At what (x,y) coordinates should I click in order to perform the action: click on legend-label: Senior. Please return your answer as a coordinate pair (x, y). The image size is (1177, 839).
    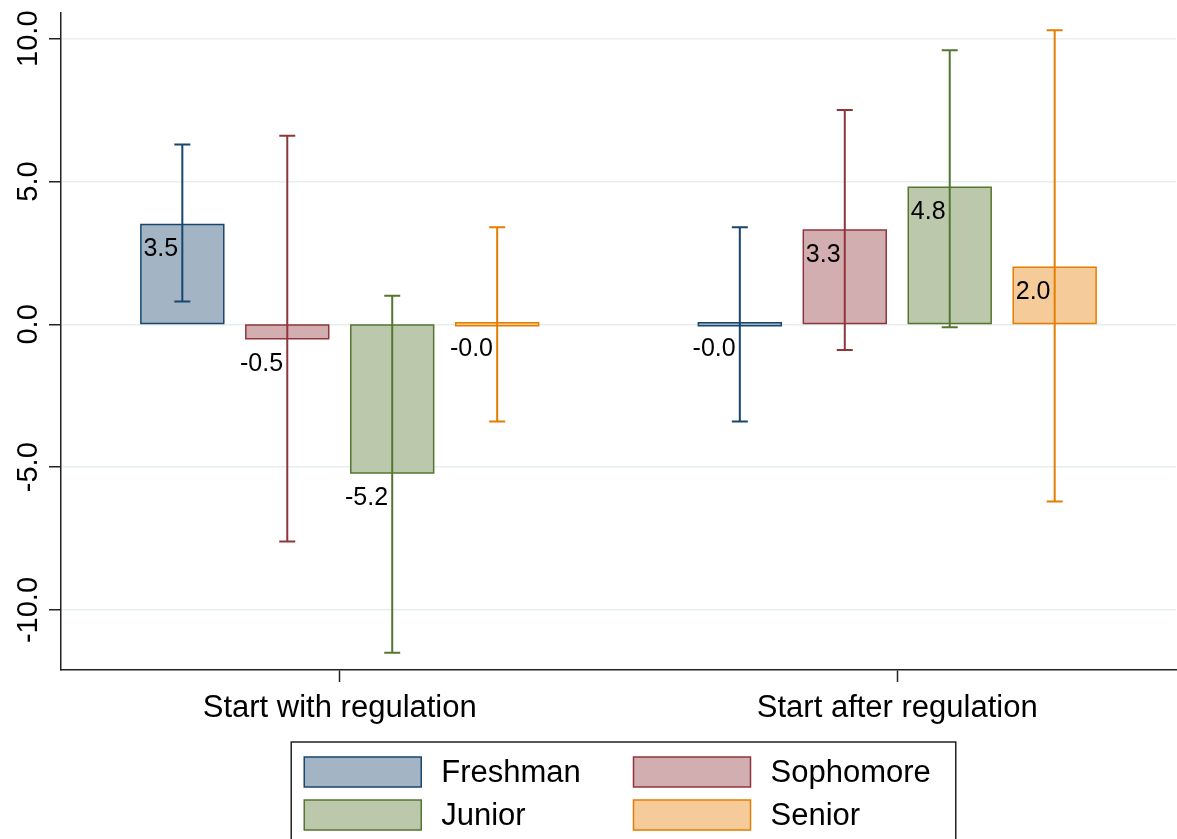
    Looking at the image, I should click on (815, 814).